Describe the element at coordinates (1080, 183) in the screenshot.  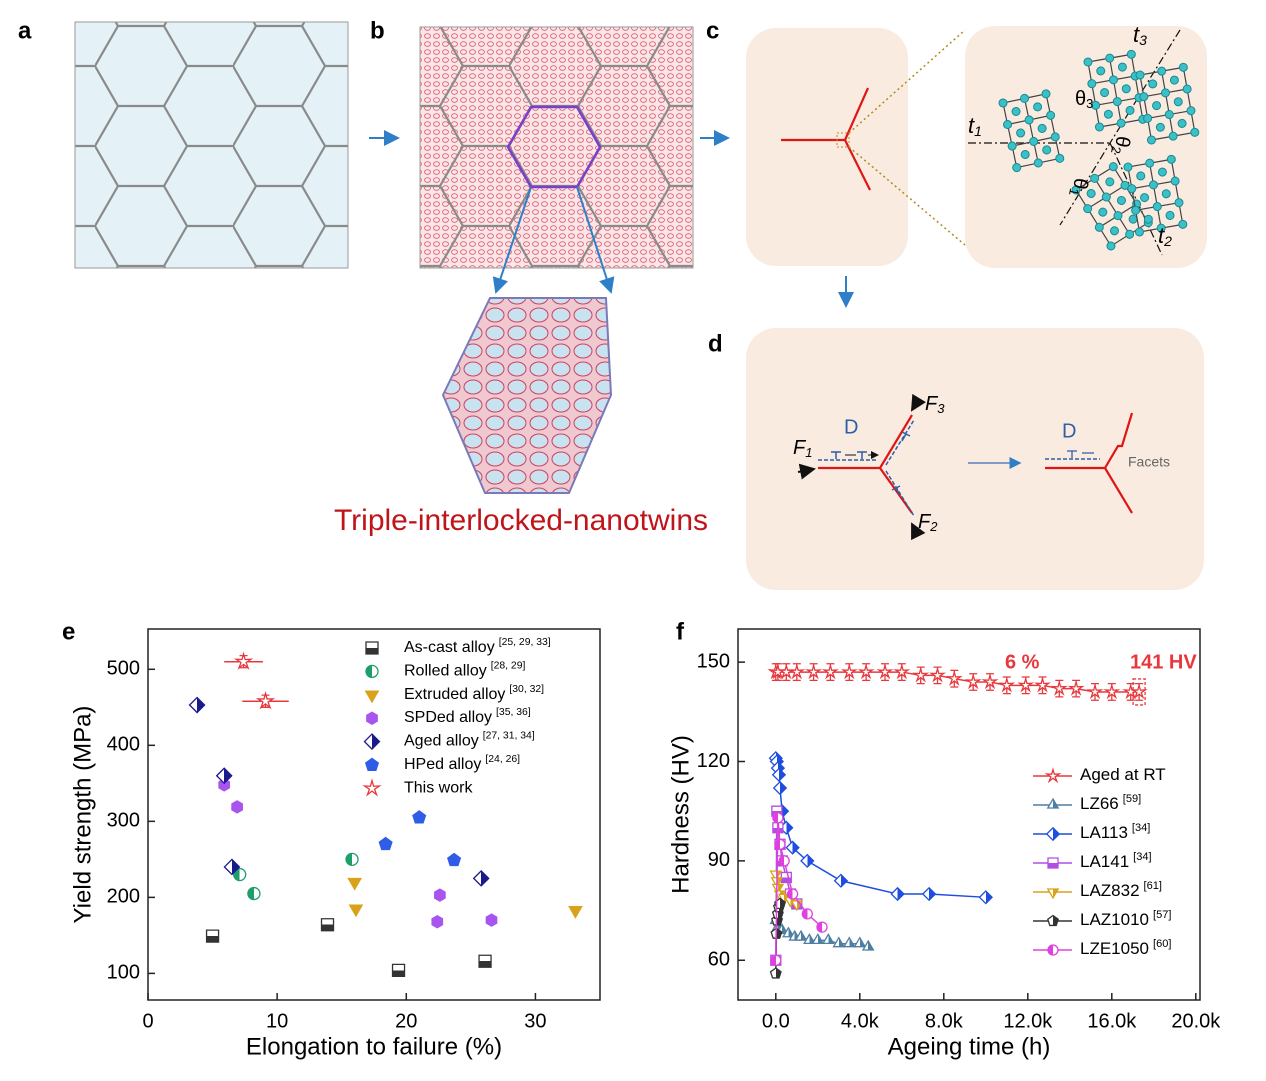
I see `tspan: θ` at that location.